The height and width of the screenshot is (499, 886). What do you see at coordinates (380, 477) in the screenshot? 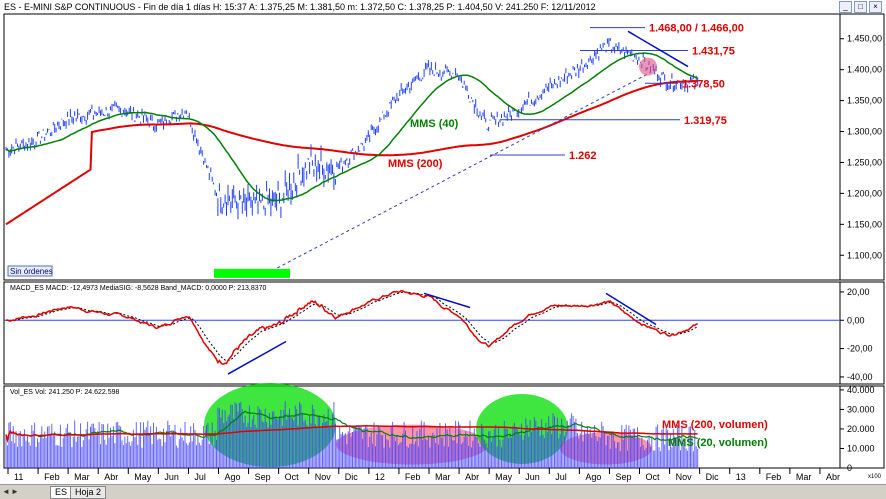
I see `month-tick-label: 12` at bounding box center [380, 477].